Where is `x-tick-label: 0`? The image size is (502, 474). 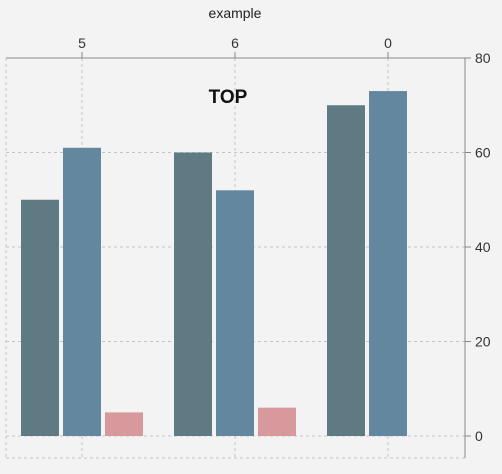 x-tick-label: 0 is located at coordinates (388, 43).